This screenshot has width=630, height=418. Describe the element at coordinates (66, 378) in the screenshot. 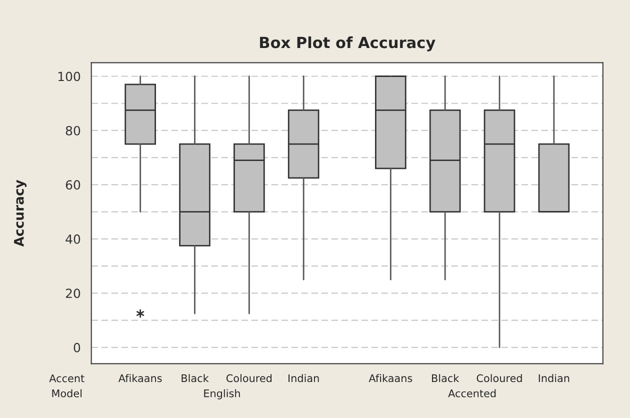

I see `text: Accent` at that location.